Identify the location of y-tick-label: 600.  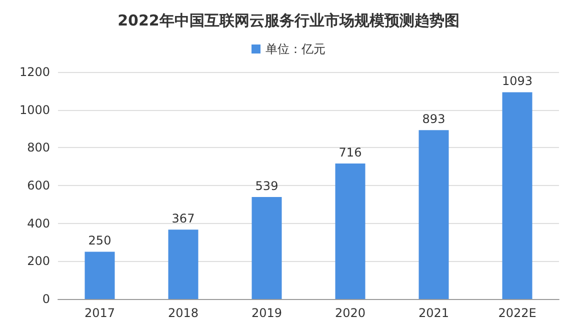
(38, 185).